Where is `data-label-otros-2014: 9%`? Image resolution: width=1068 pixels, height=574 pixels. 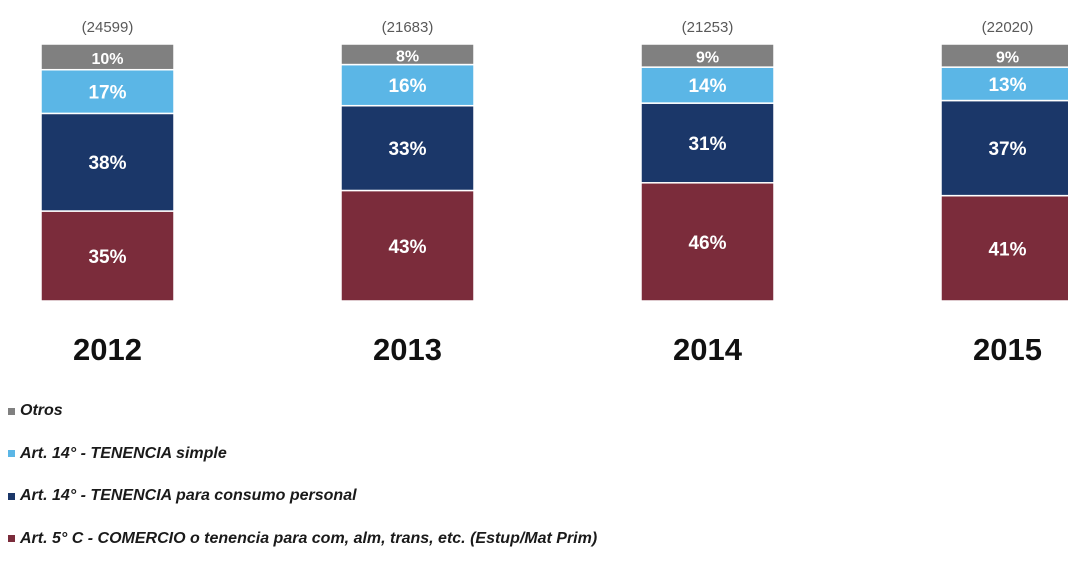
data-label-otros-2014: 9% is located at coordinates (707, 58).